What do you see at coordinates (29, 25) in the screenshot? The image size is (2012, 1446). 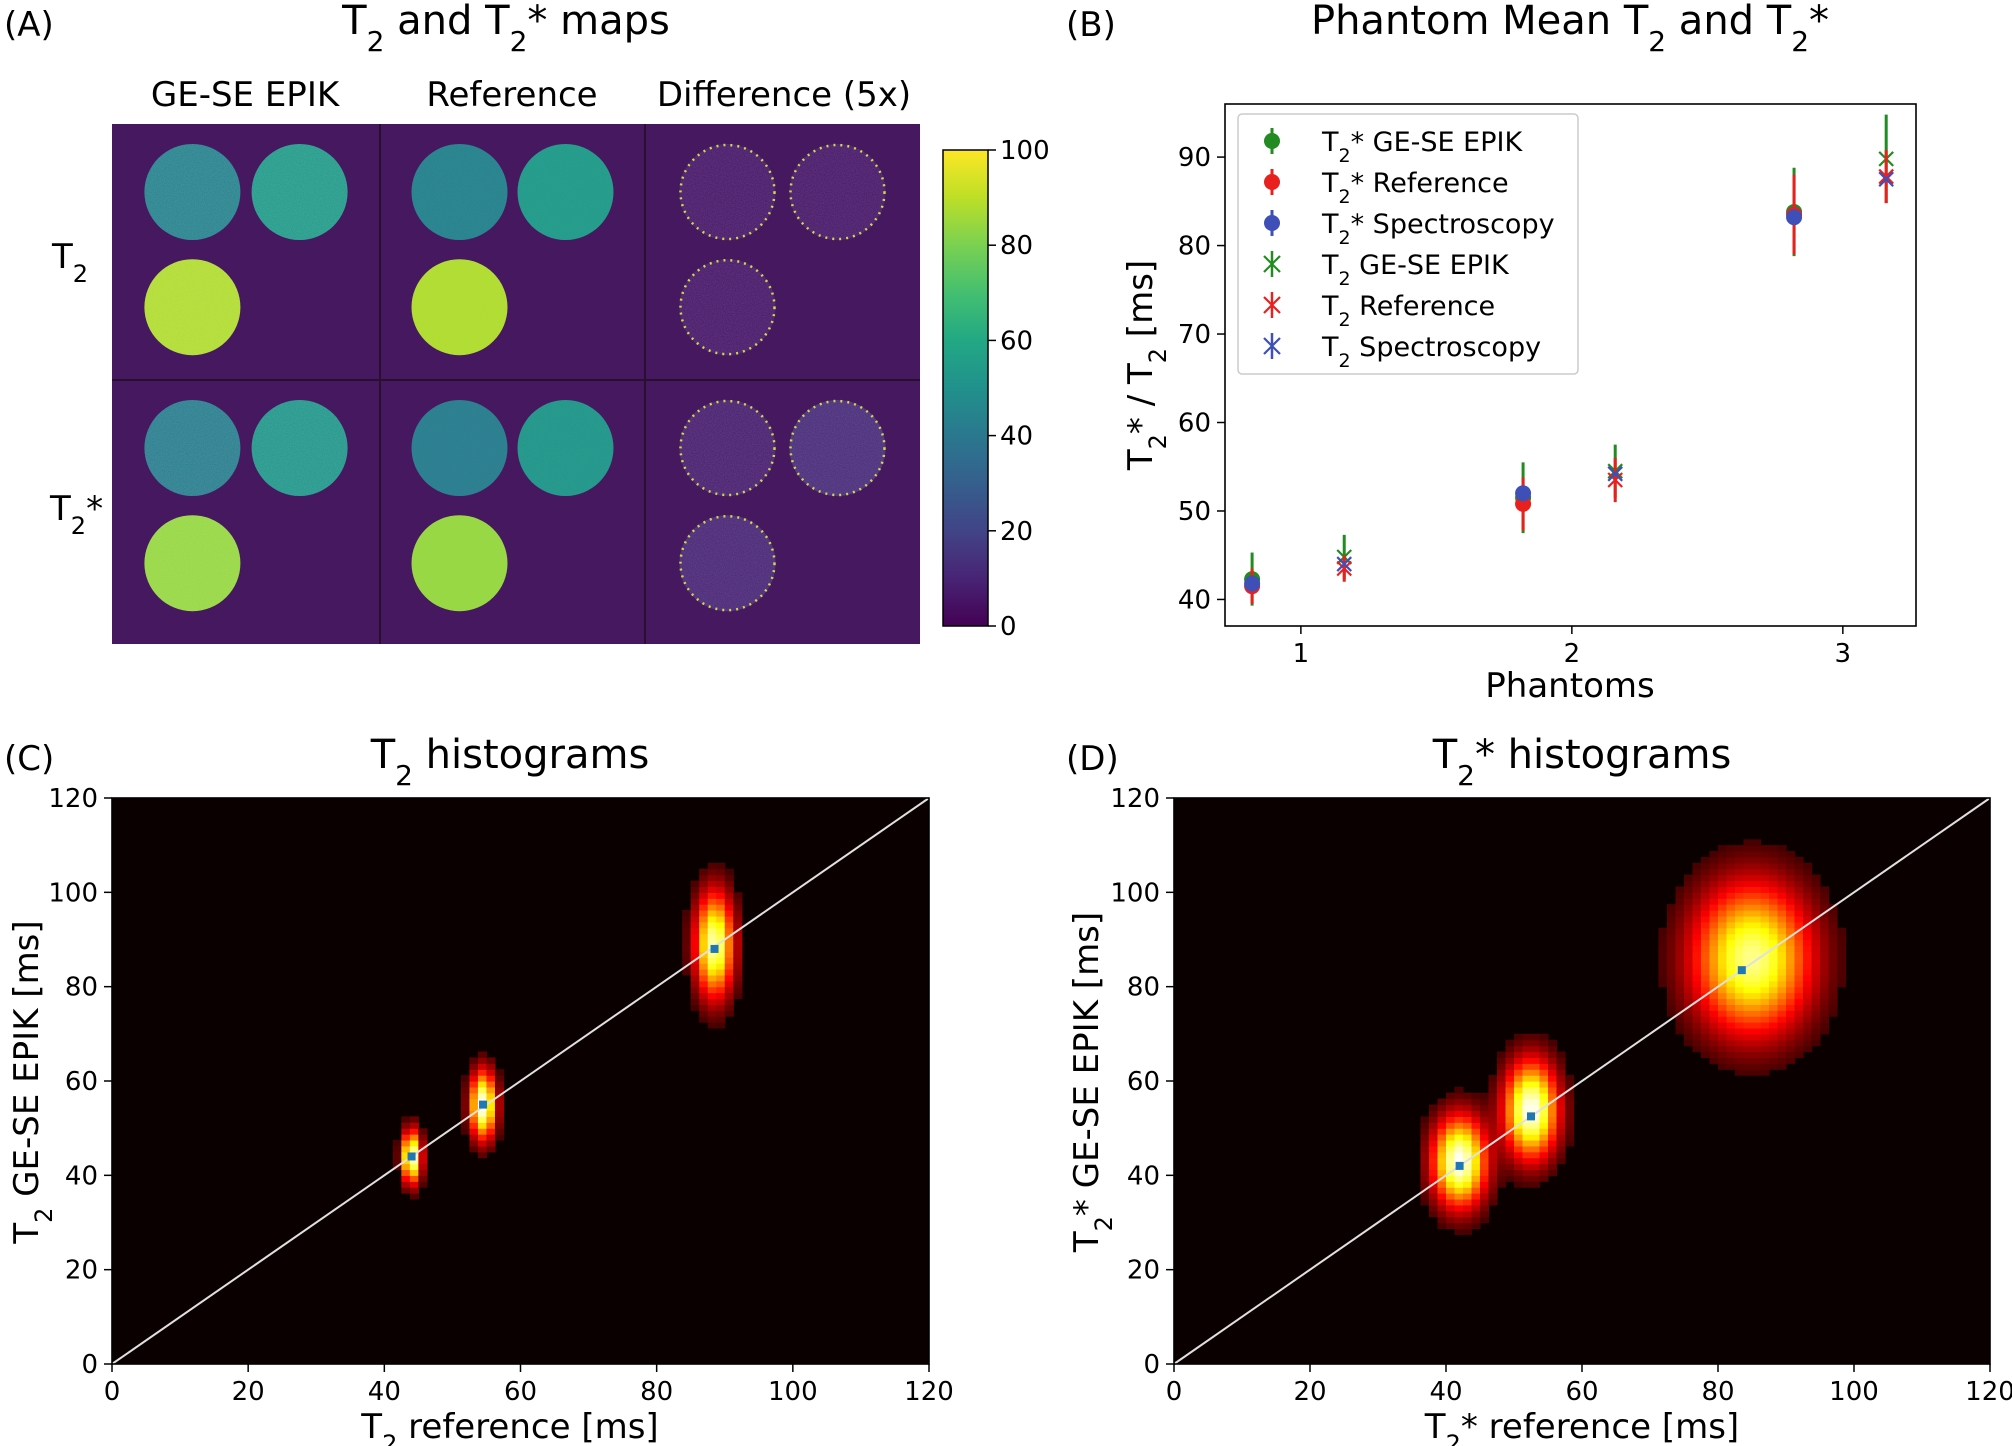 I see `panel-a-label: (A)` at bounding box center [29, 25].